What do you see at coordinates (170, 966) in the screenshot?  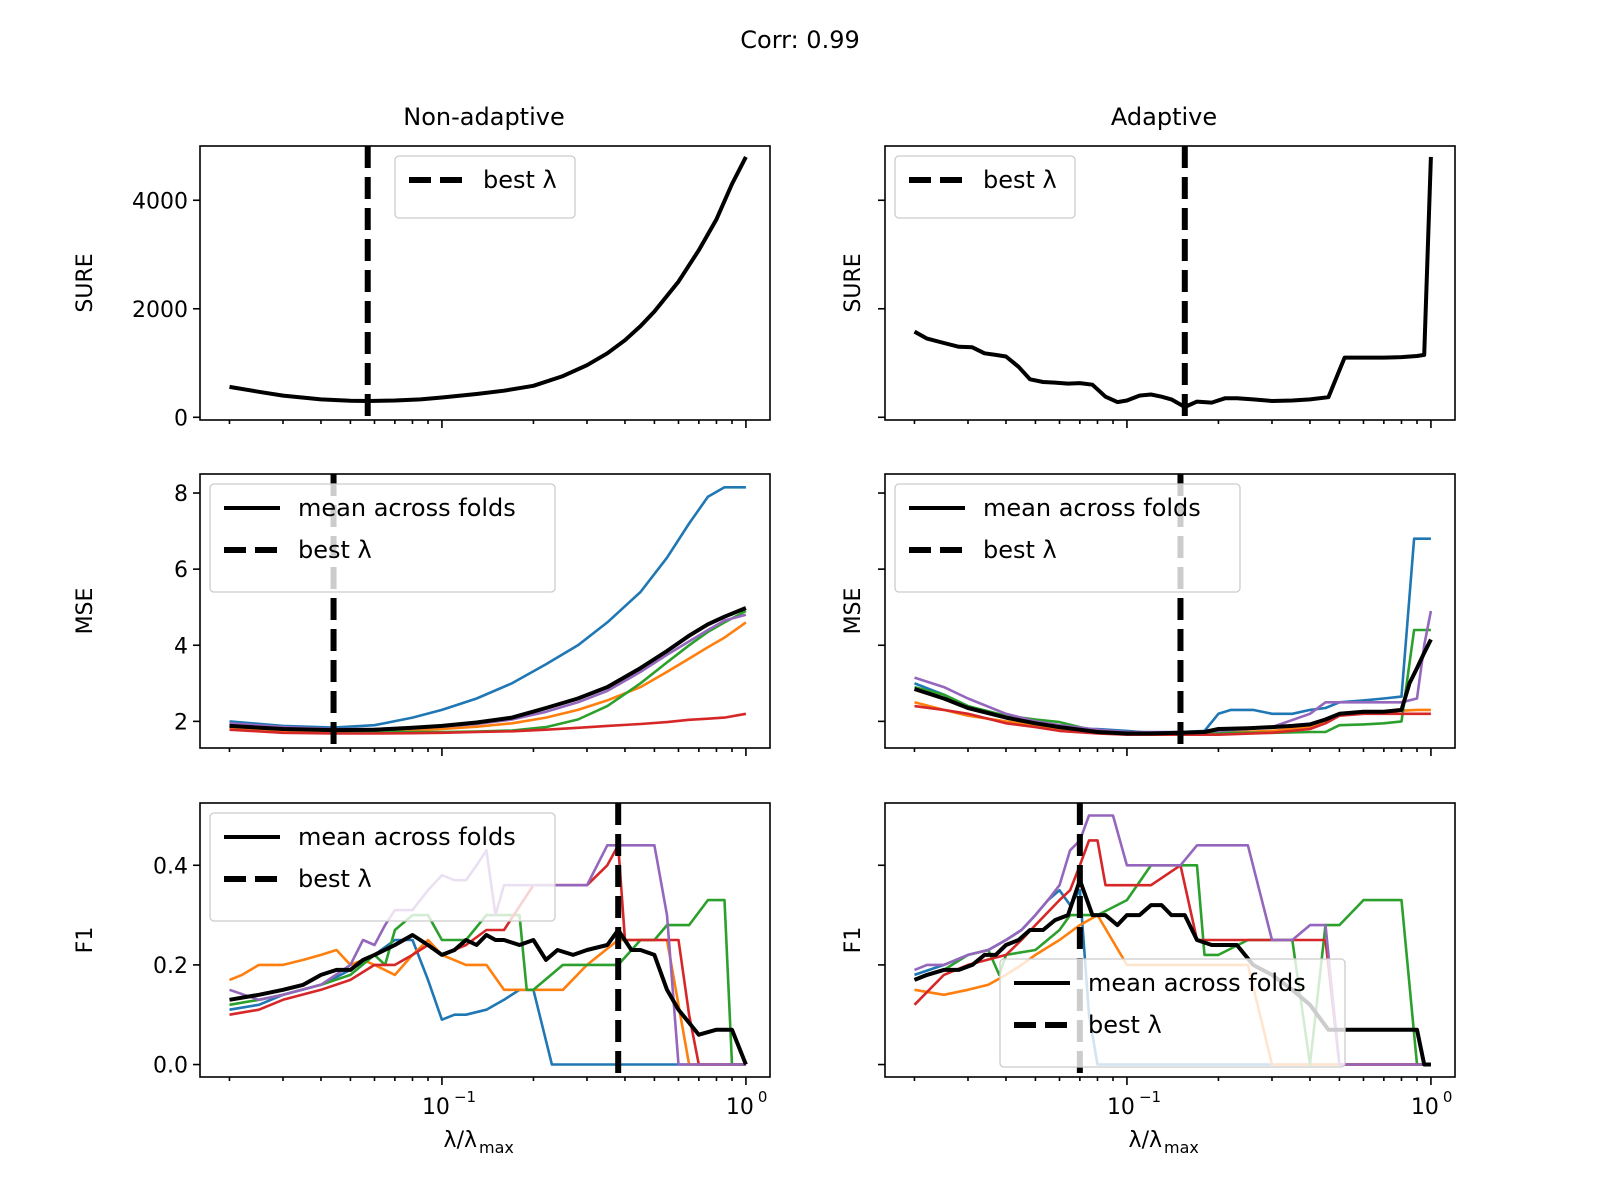 I see `y-tick-label: 0.2` at bounding box center [170, 966].